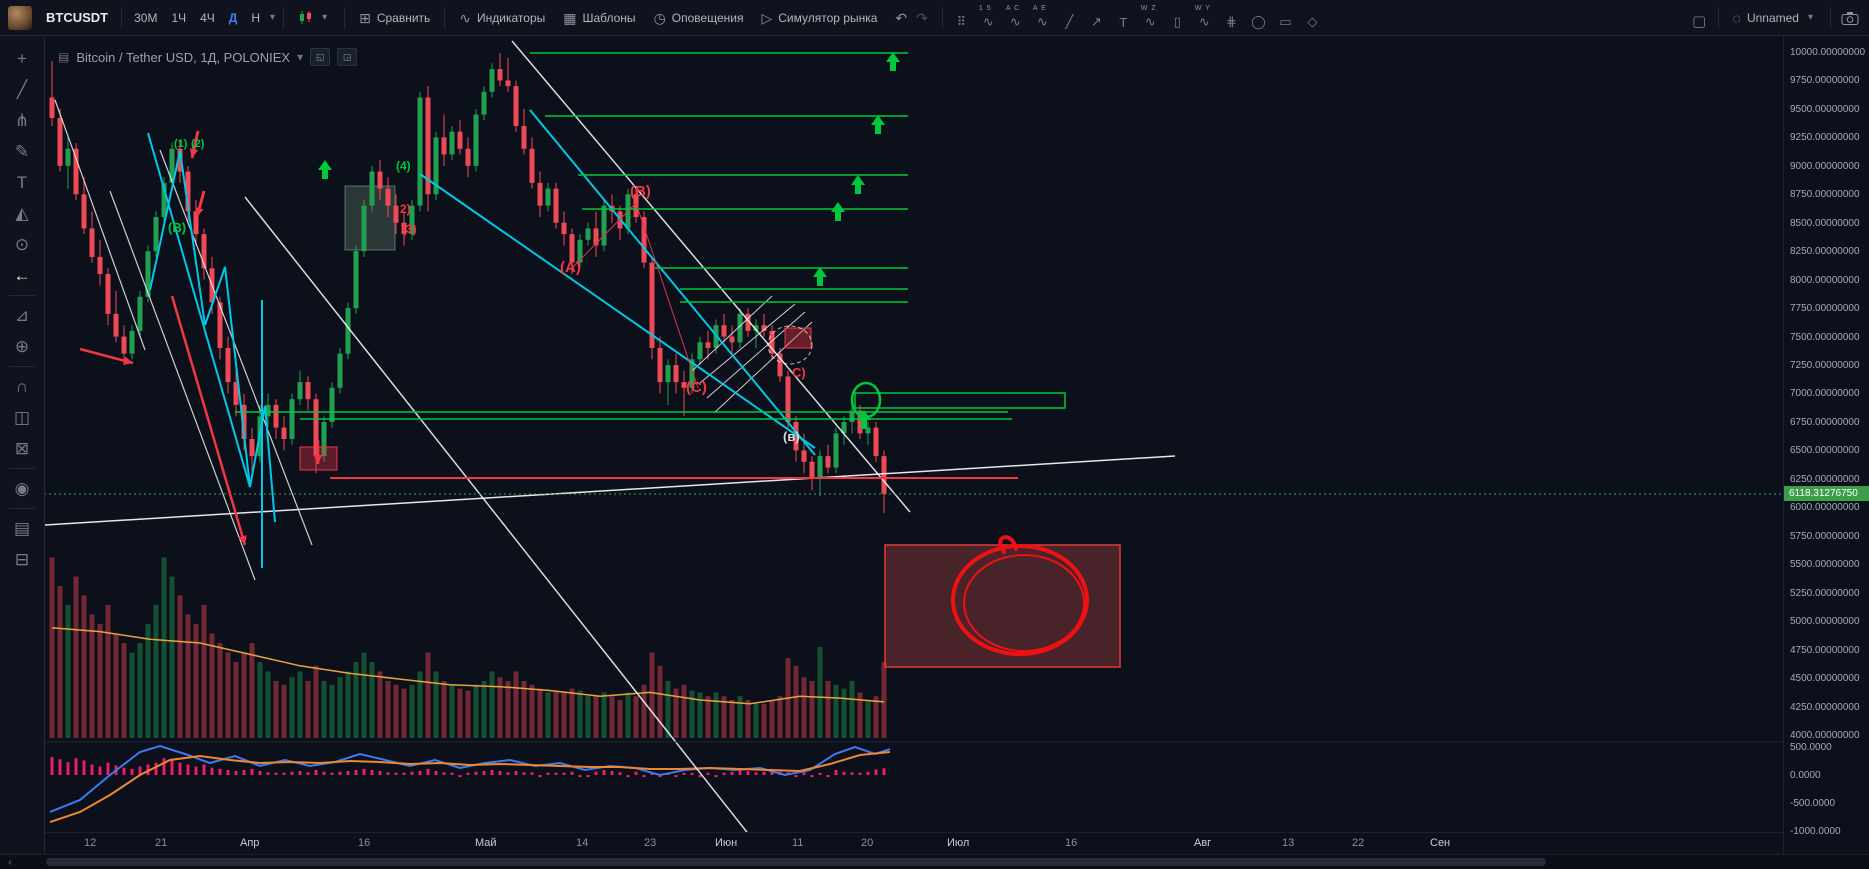 The height and width of the screenshot is (869, 1869). I want to click on elliott-triangle-icon: A E ∿, so click(1040, 16).